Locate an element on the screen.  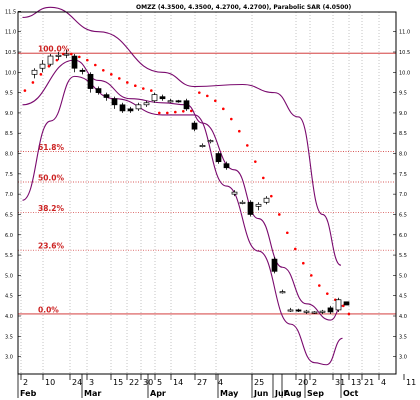
month-label: Oct is located at coordinates (351, 393).